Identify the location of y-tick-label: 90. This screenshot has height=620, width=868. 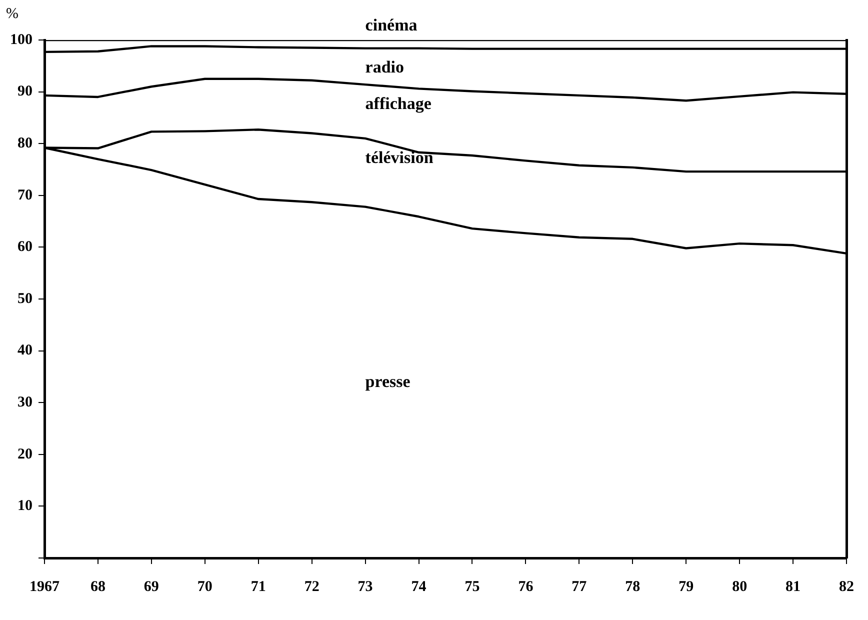
(25, 92).